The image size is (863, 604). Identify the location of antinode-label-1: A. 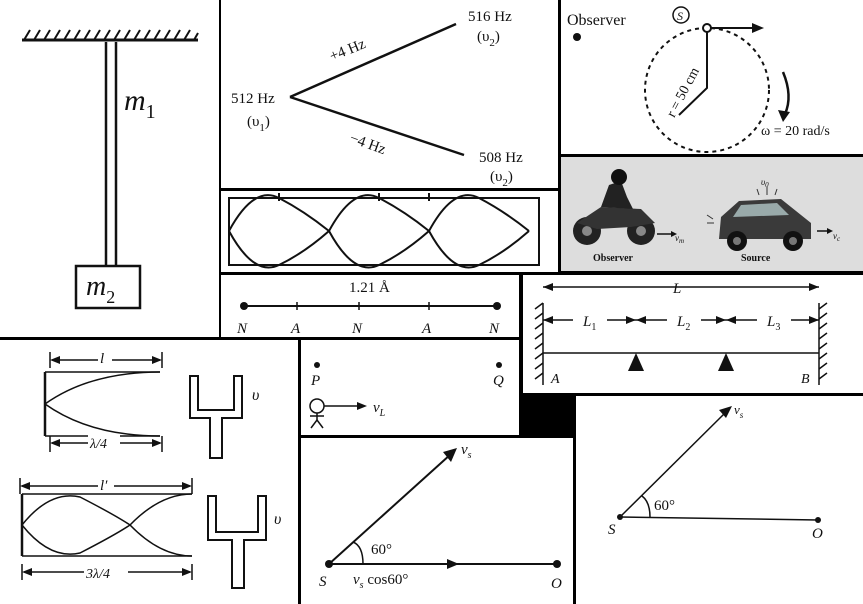
(295, 329).